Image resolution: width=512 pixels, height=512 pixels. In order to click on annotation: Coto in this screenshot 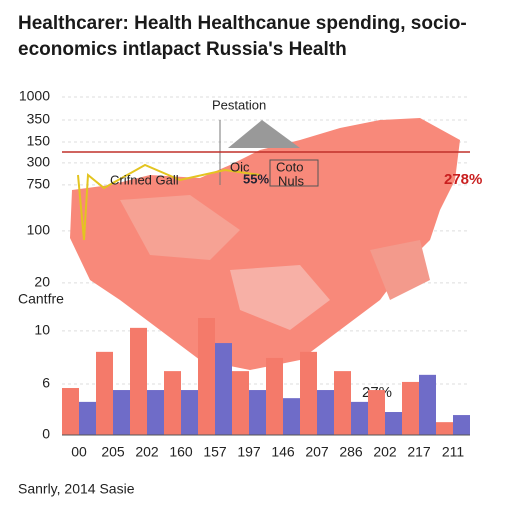, I will do `click(289, 166)`.